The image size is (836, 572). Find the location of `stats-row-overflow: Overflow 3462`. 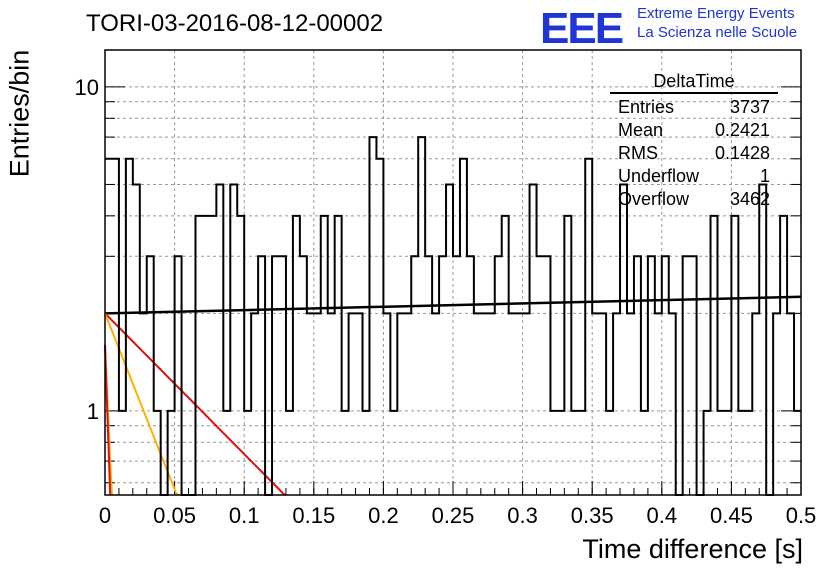

stats-row-overflow: Overflow 3462 is located at coordinates (694, 199).